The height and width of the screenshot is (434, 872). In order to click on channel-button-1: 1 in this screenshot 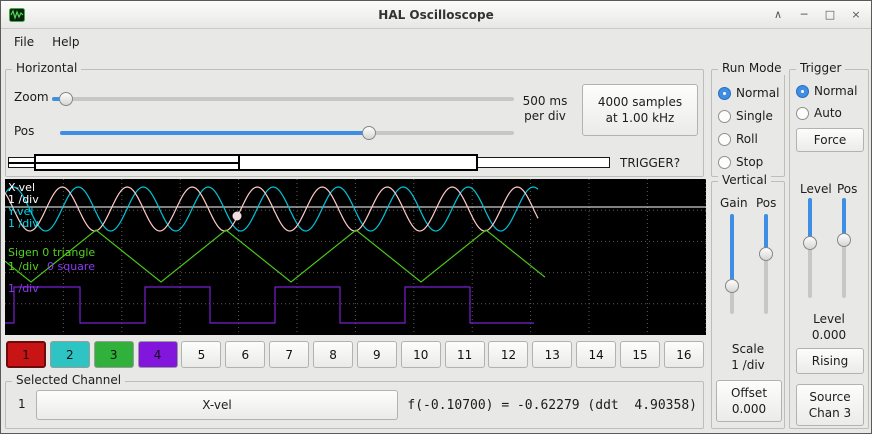, I will do `click(26, 354)`.